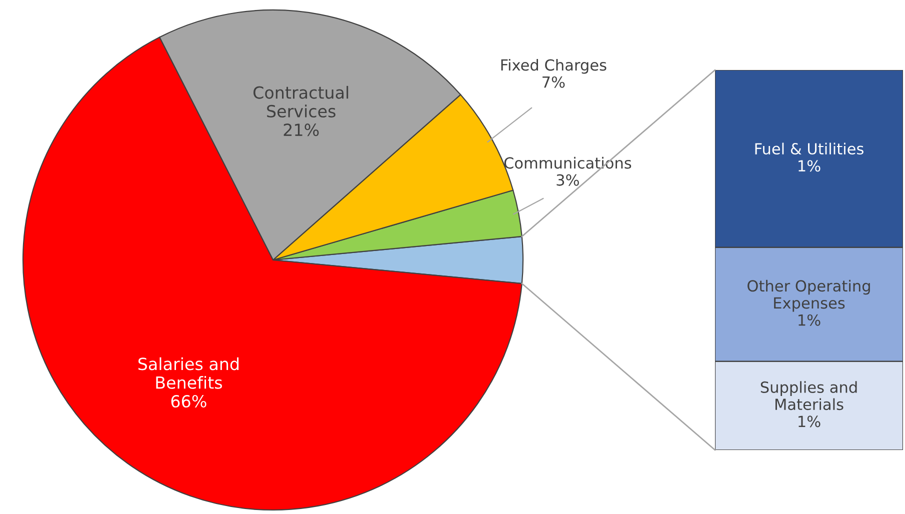 This screenshot has width=905, height=514. Describe the element at coordinates (301, 130) in the screenshot. I see `data-label: 21%` at that location.